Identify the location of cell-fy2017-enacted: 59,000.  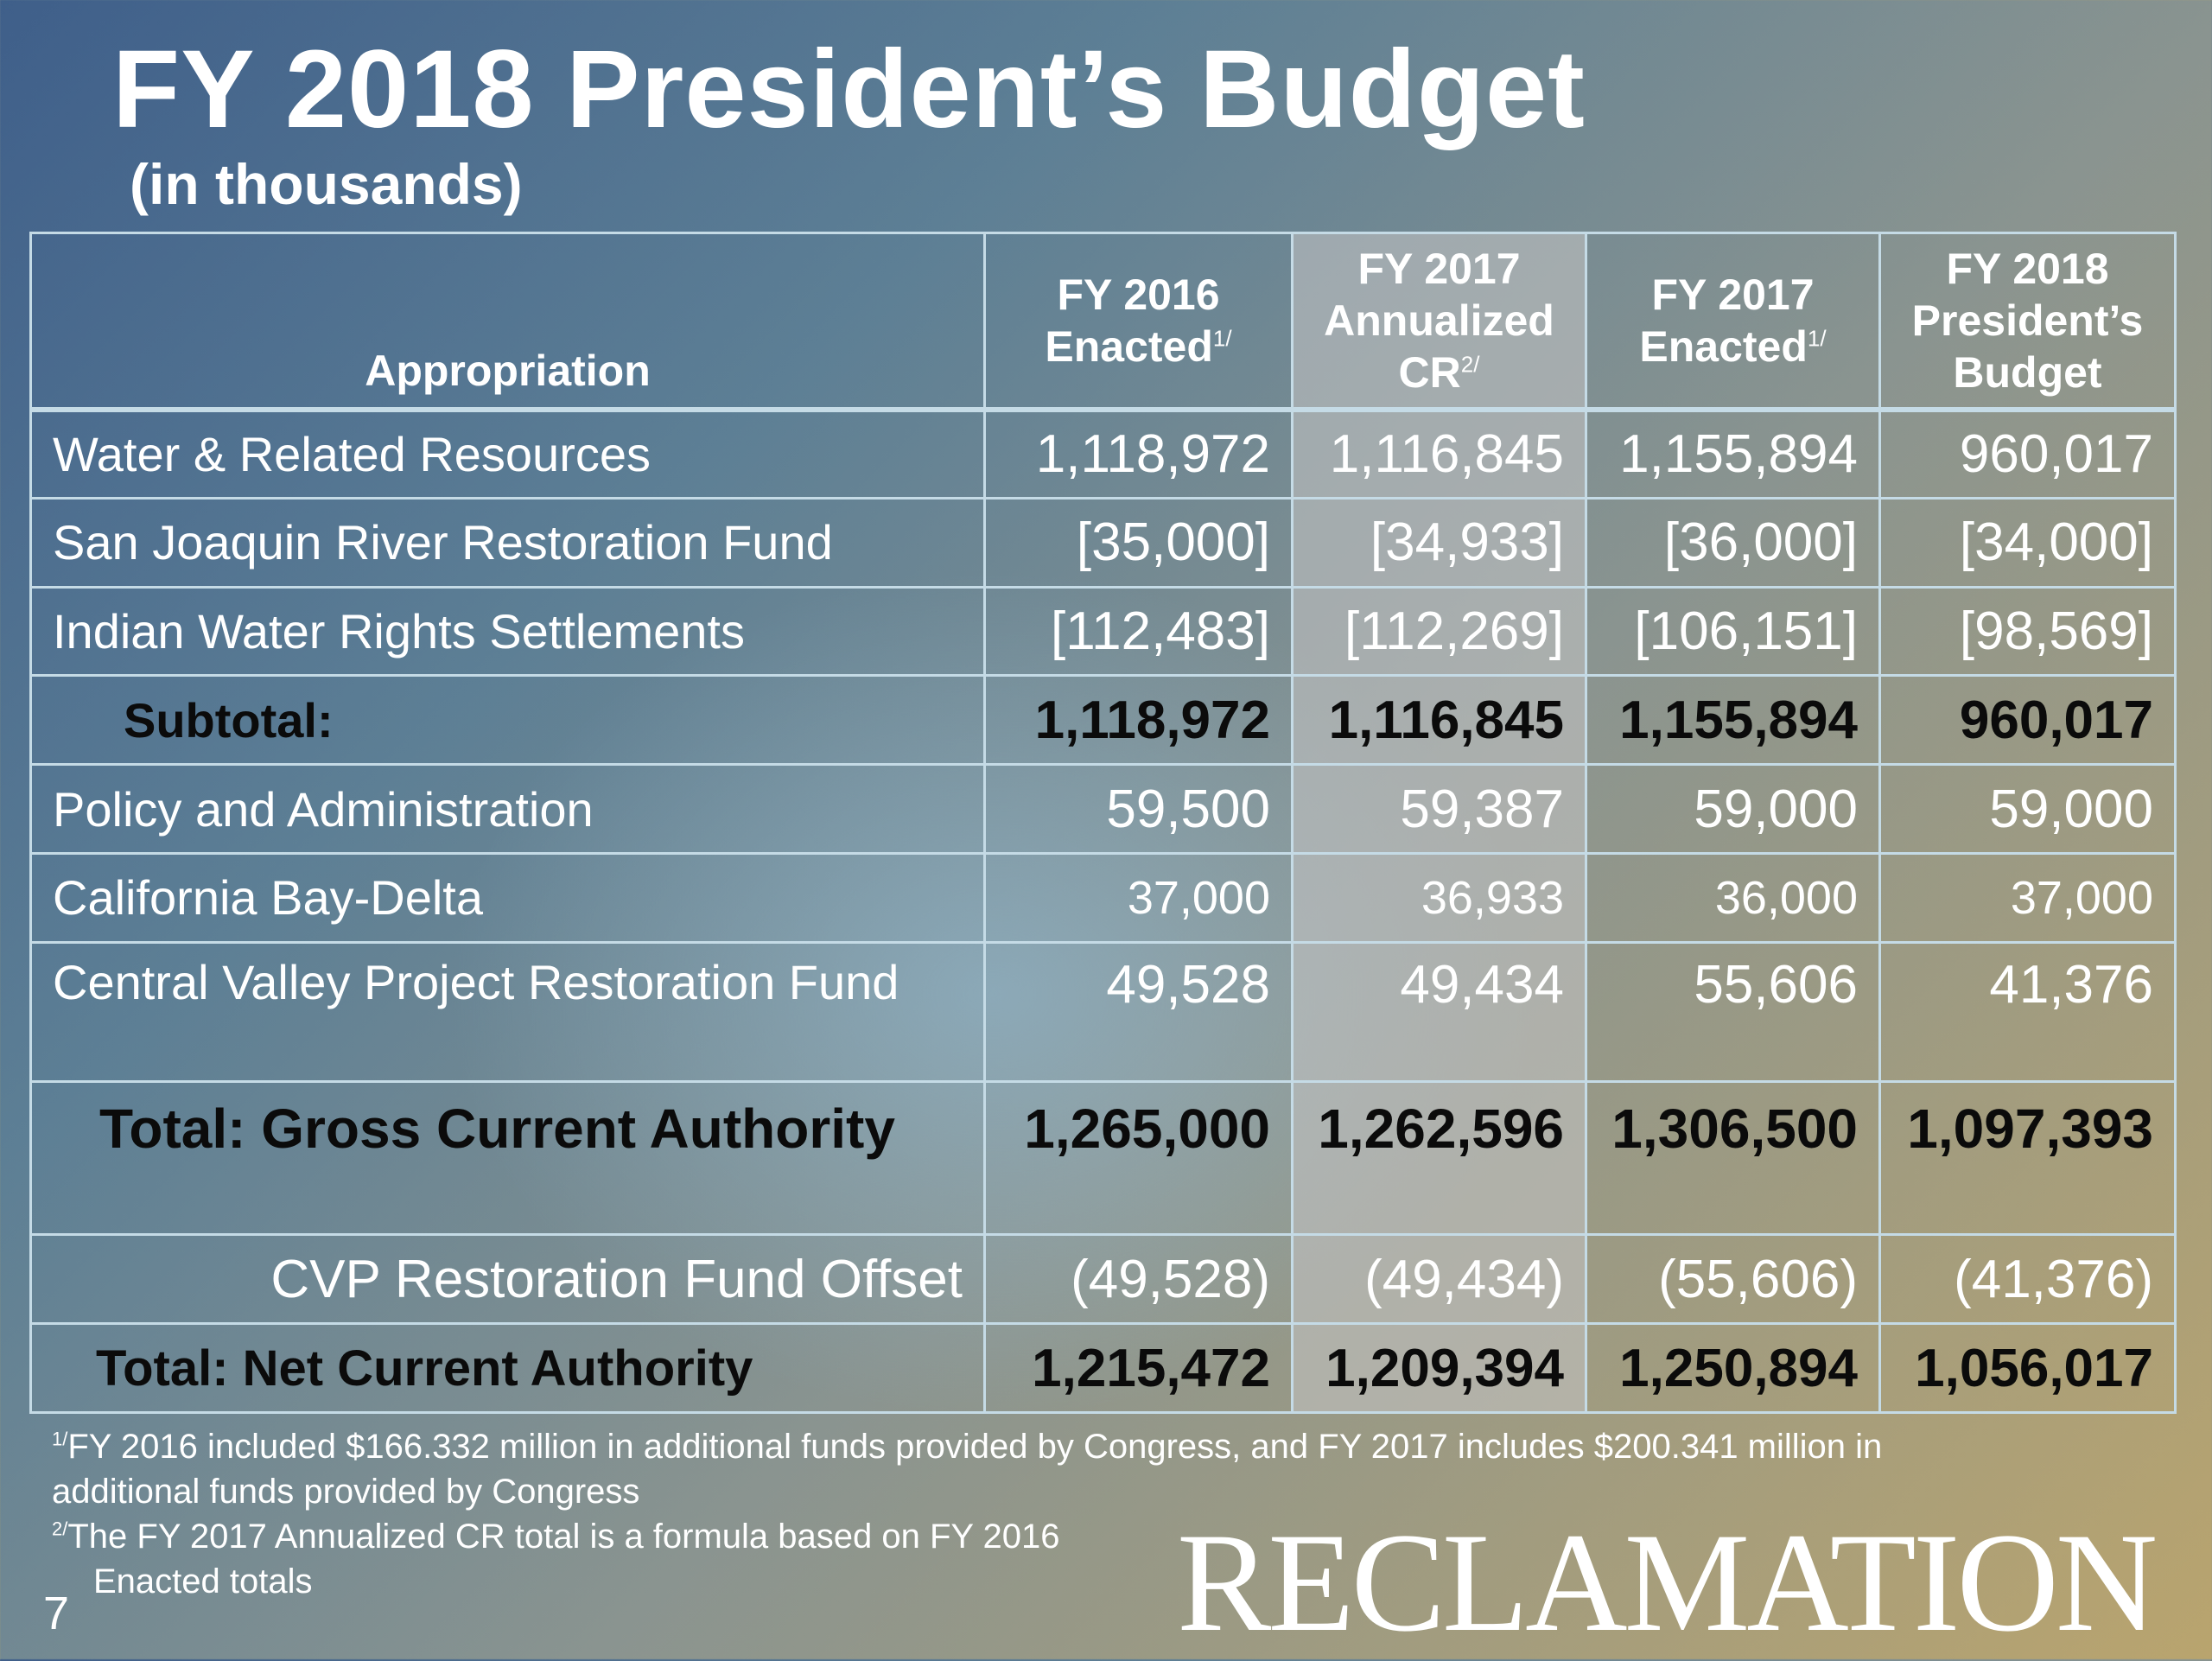
(1733, 809).